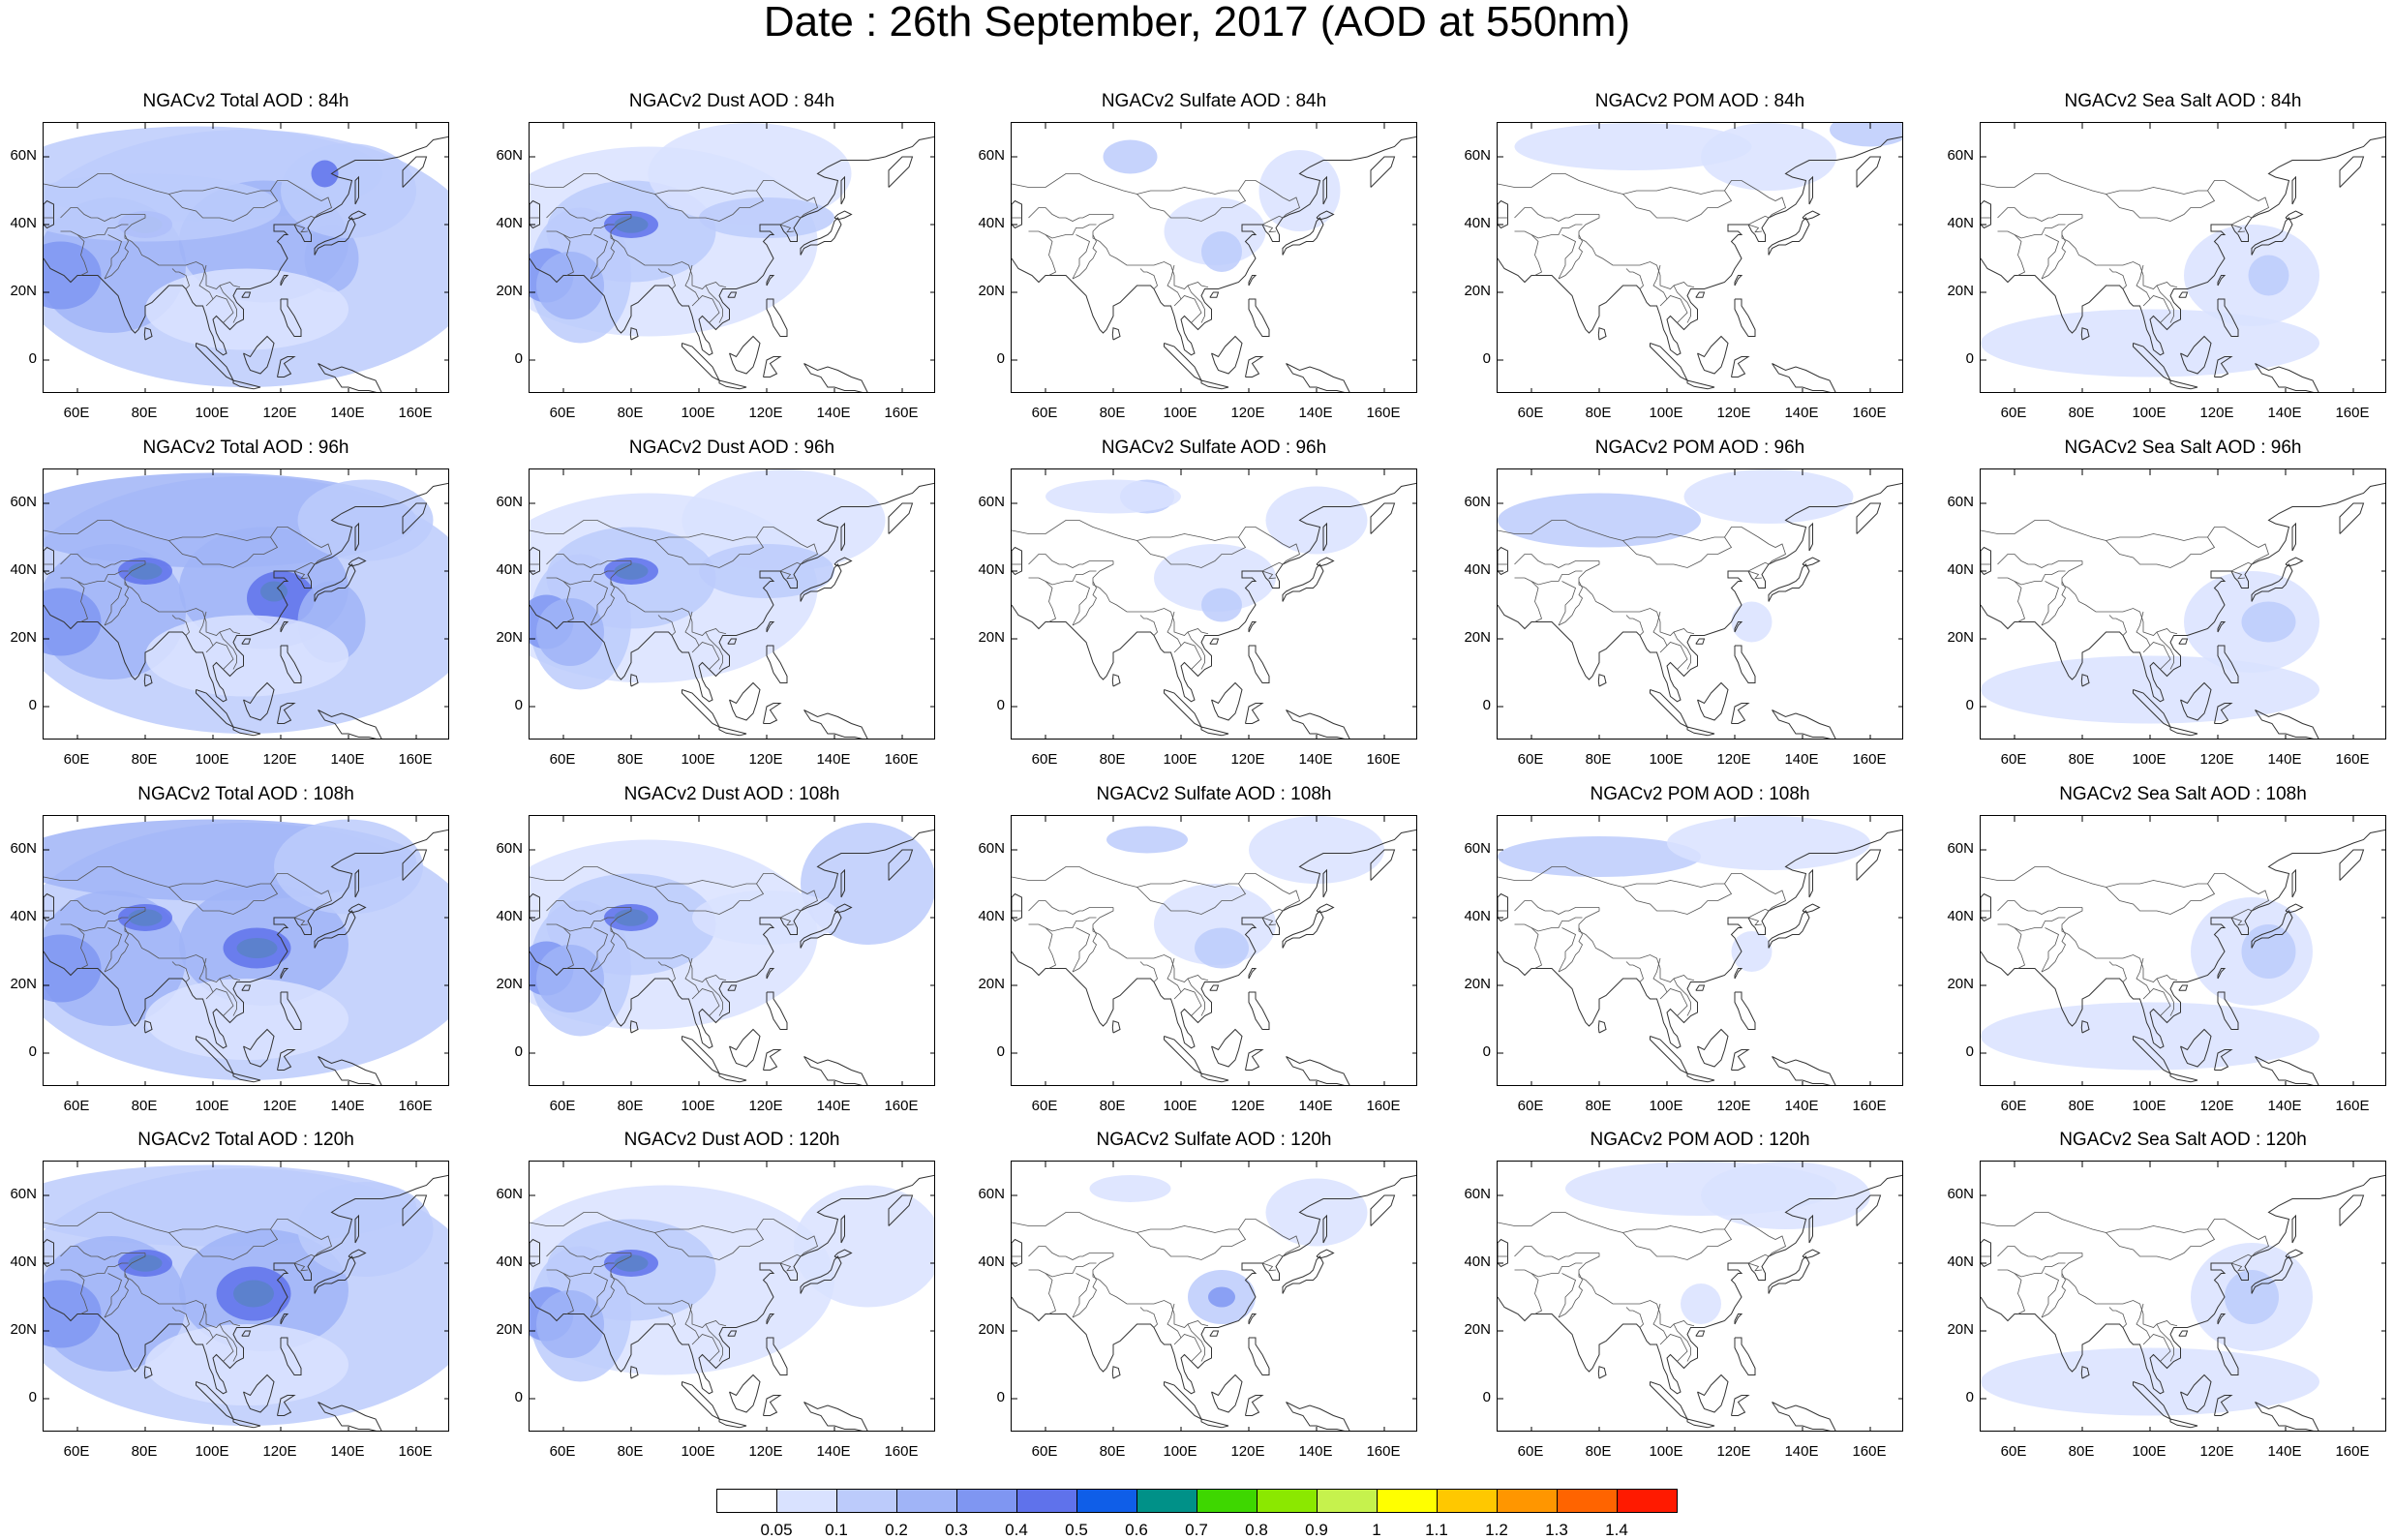 Image resolution: width=2394 pixels, height=1540 pixels. I want to click on panel-title: NGACv2 Sea Salt AOD : 108h, so click(2183, 794).